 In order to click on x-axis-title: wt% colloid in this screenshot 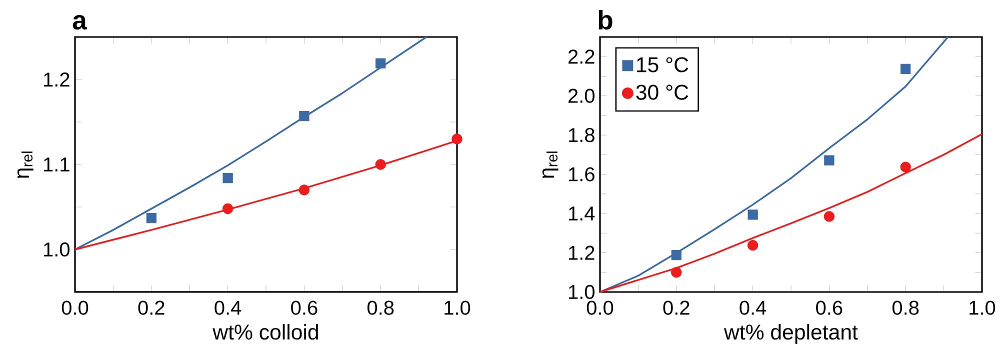, I will do `click(265, 332)`.